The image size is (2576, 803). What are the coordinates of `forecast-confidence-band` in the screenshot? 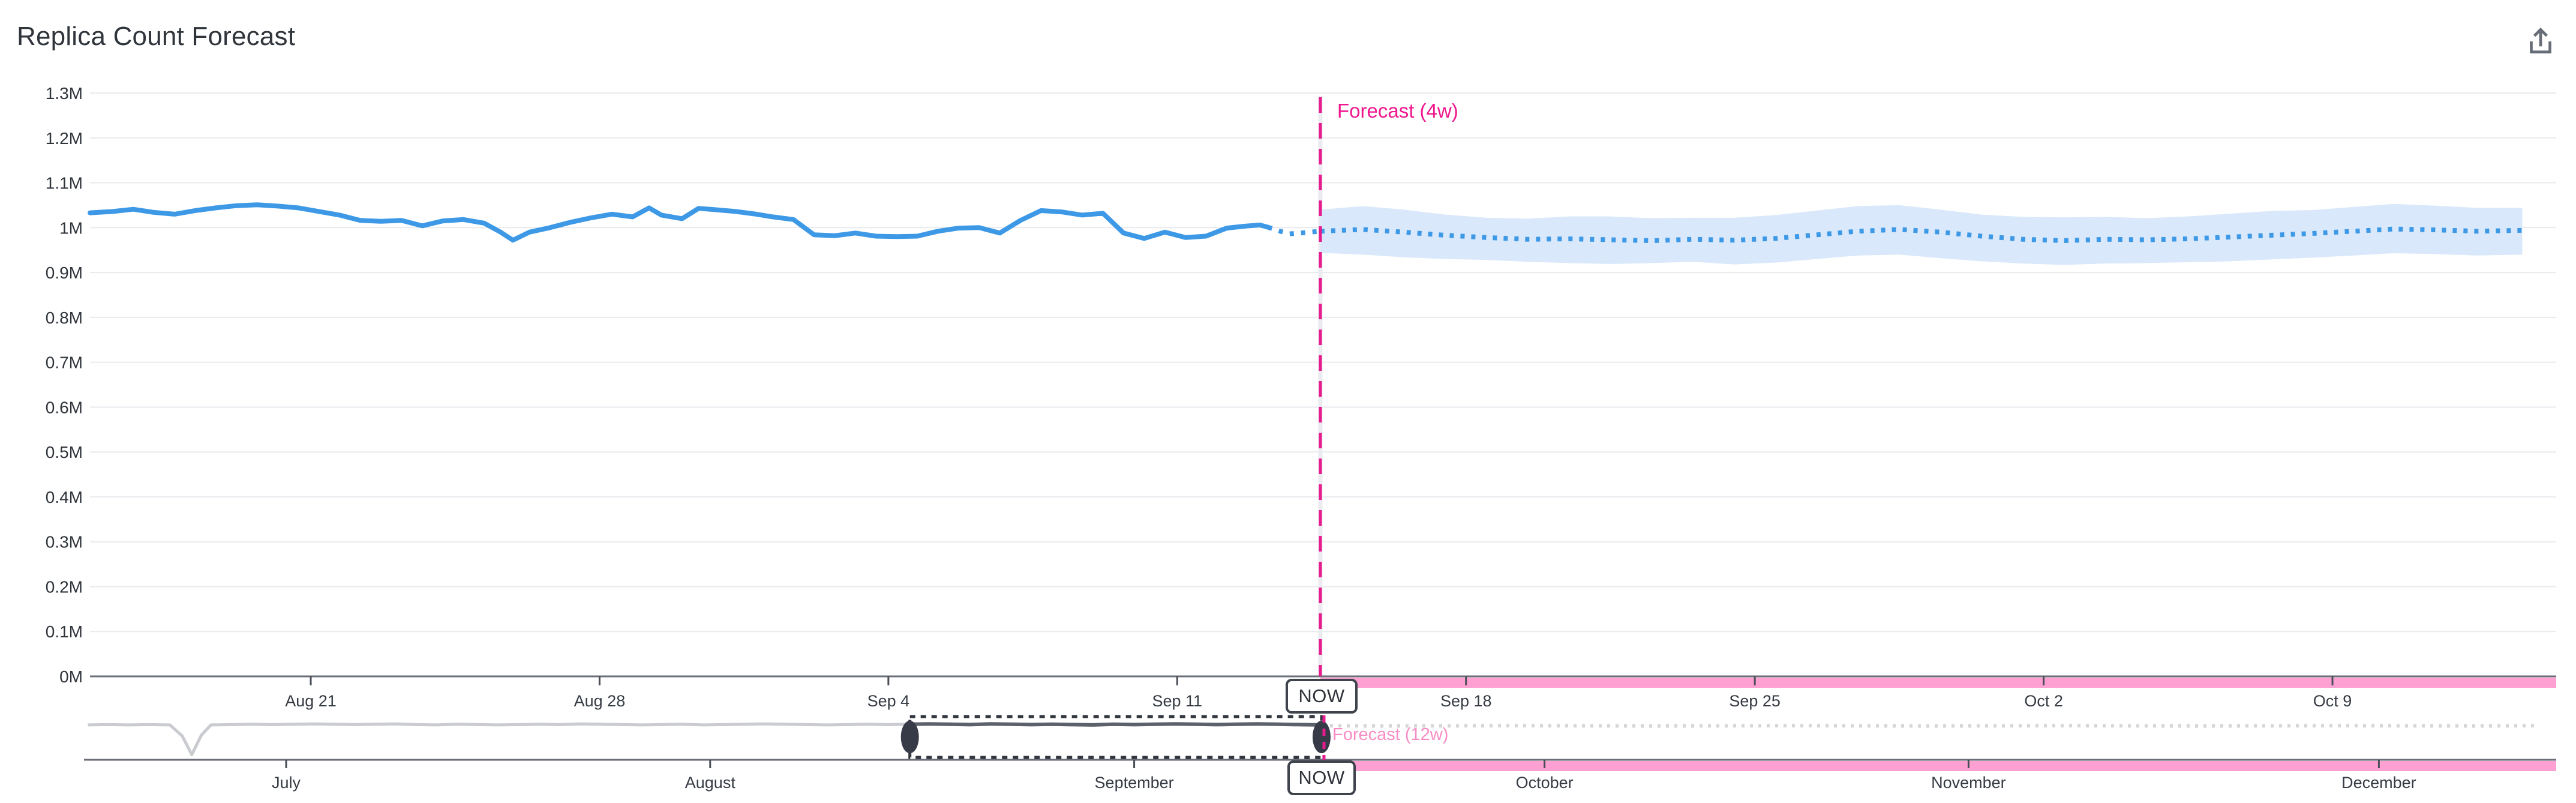 It's located at (1921, 234).